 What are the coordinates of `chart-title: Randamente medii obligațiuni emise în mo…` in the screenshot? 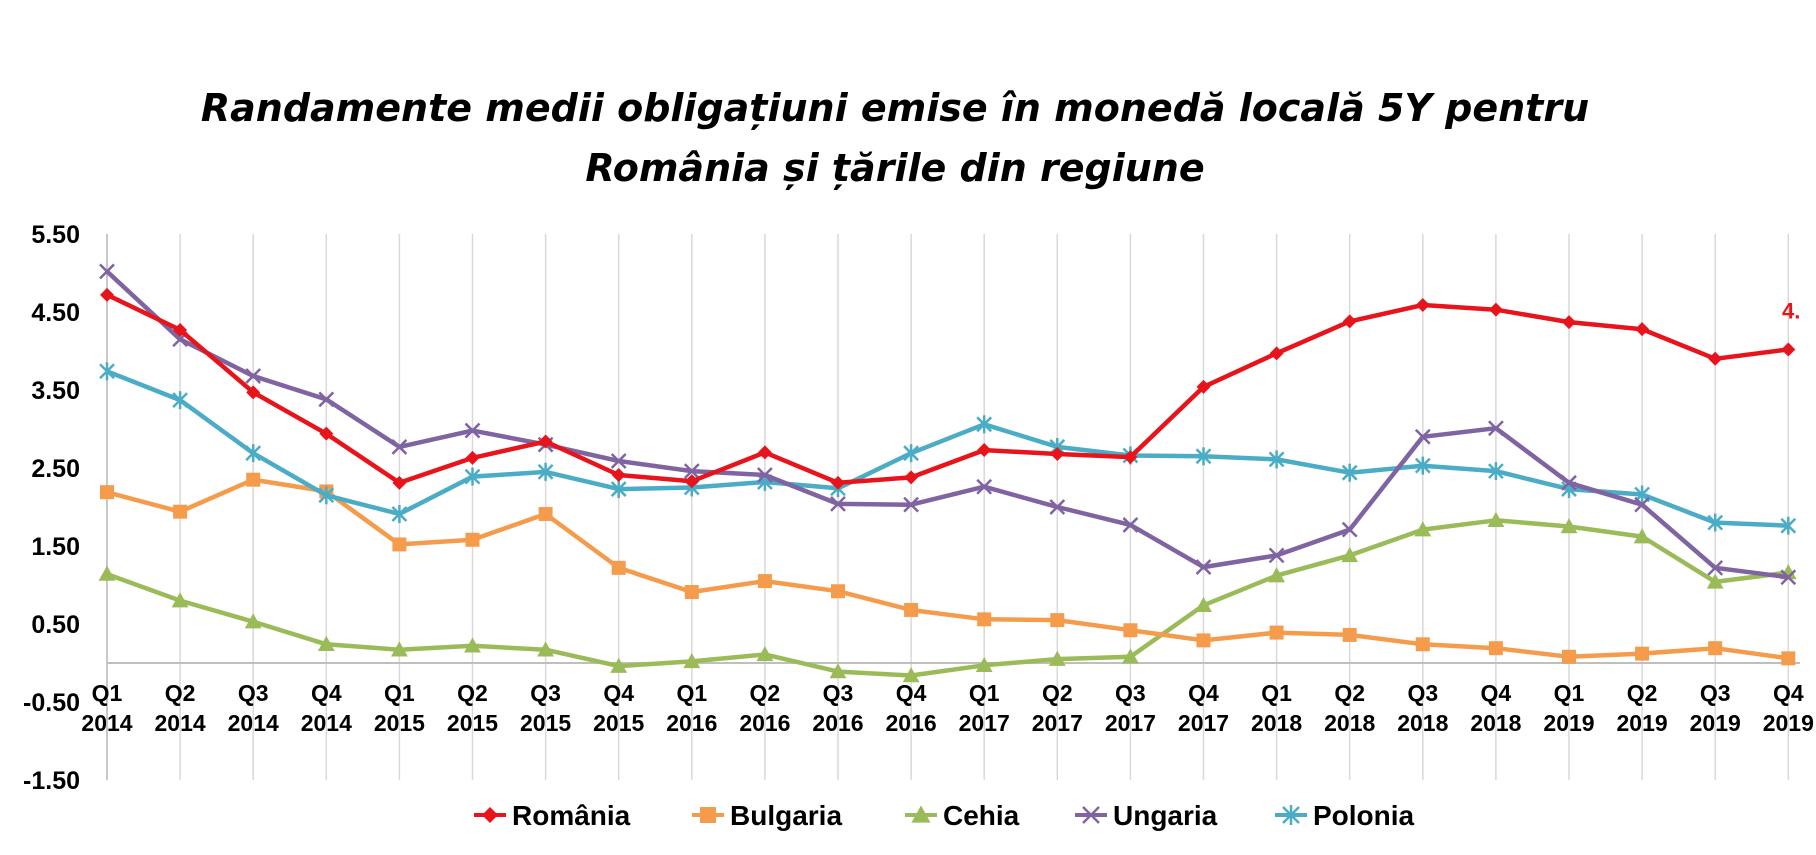 It's located at (895, 138).